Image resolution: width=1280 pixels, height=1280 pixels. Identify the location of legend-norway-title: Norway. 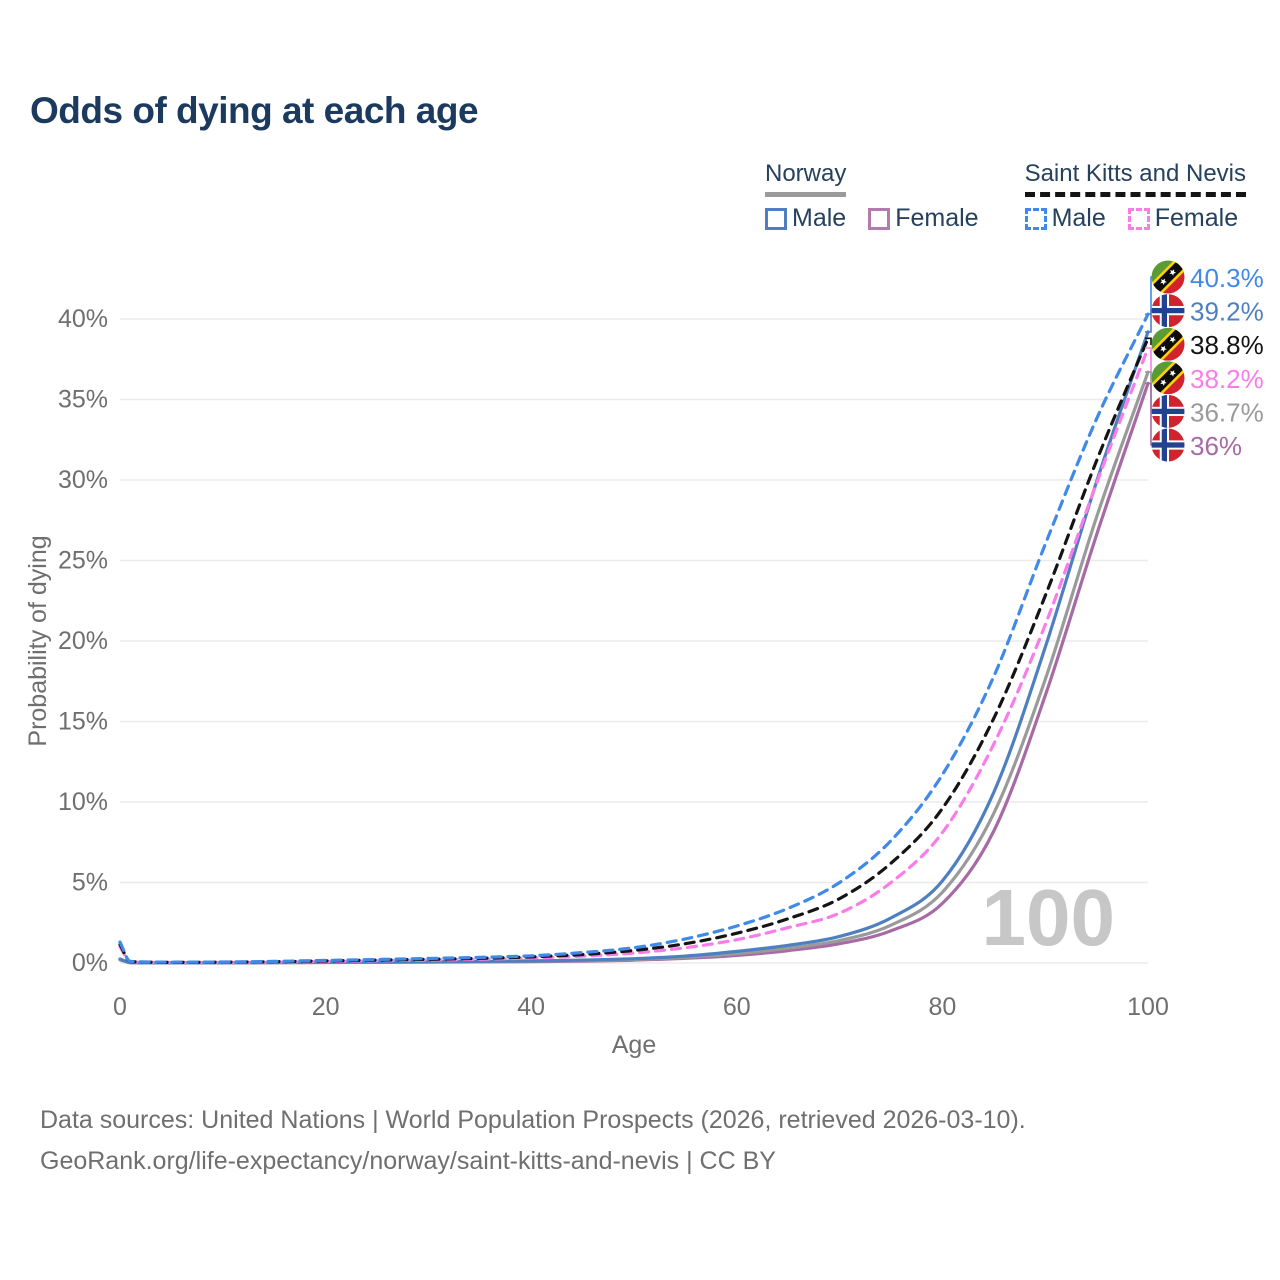
(806, 178).